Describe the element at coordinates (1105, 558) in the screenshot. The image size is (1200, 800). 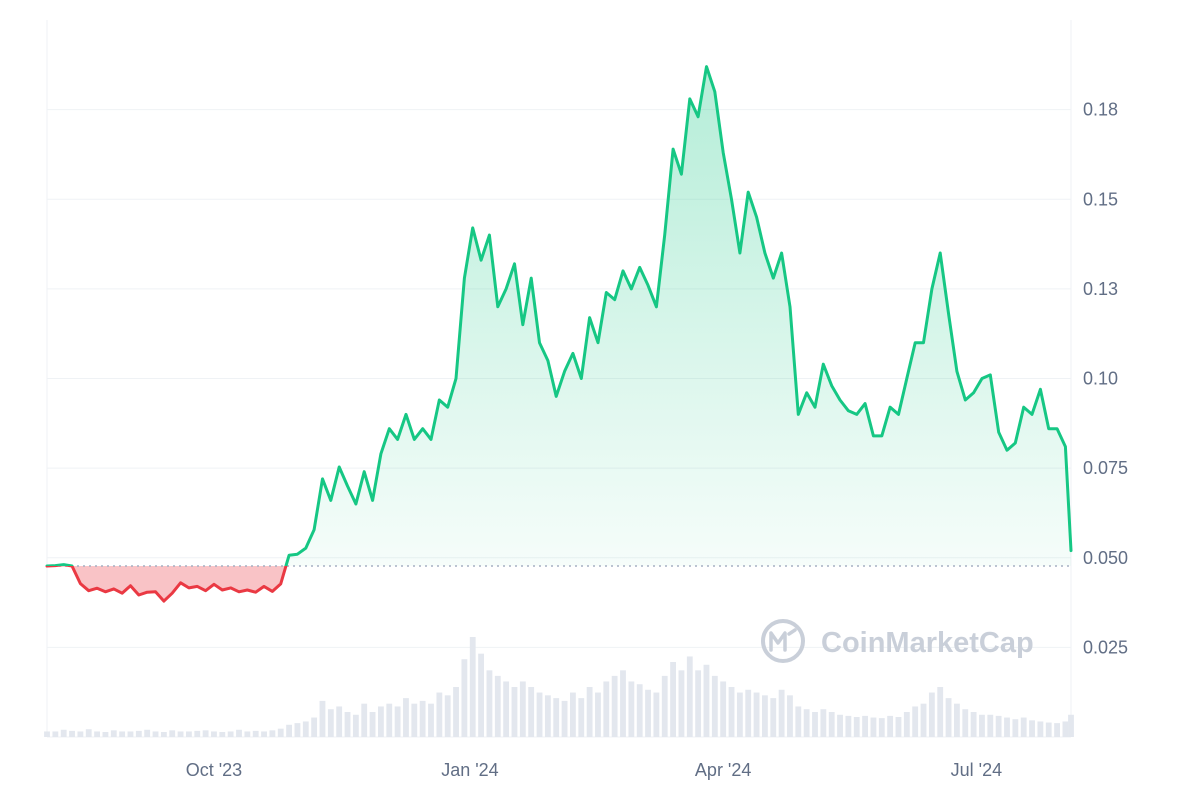
I see `y-tick-label: 0.050` at that location.